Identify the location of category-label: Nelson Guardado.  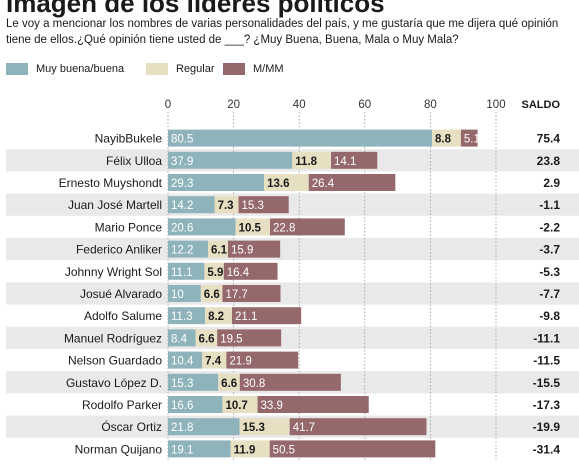
(115, 361).